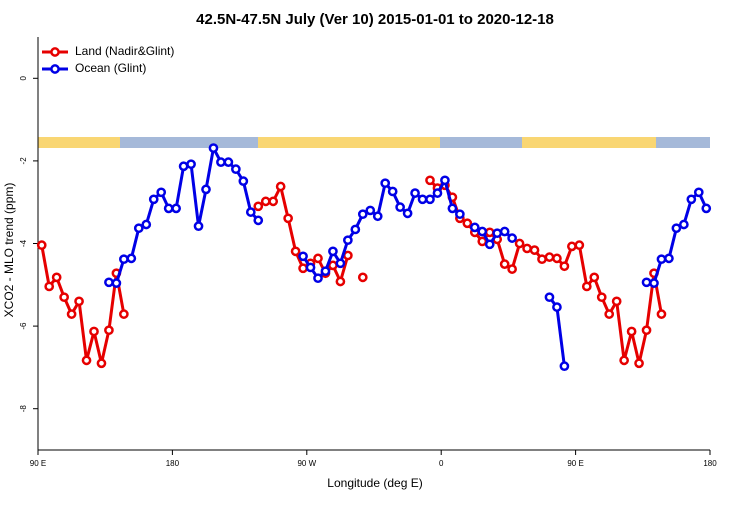 The height and width of the screenshot is (505, 750). I want to click on y-tick-label: -8, so click(23, 409).